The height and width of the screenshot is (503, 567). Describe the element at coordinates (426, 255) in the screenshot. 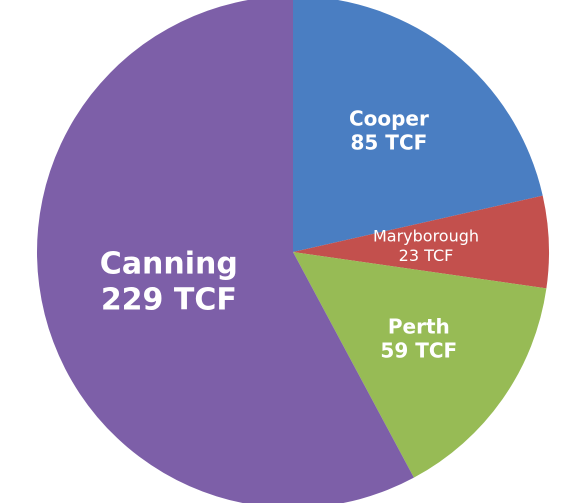

I see `value-label: 23 TCF` at that location.